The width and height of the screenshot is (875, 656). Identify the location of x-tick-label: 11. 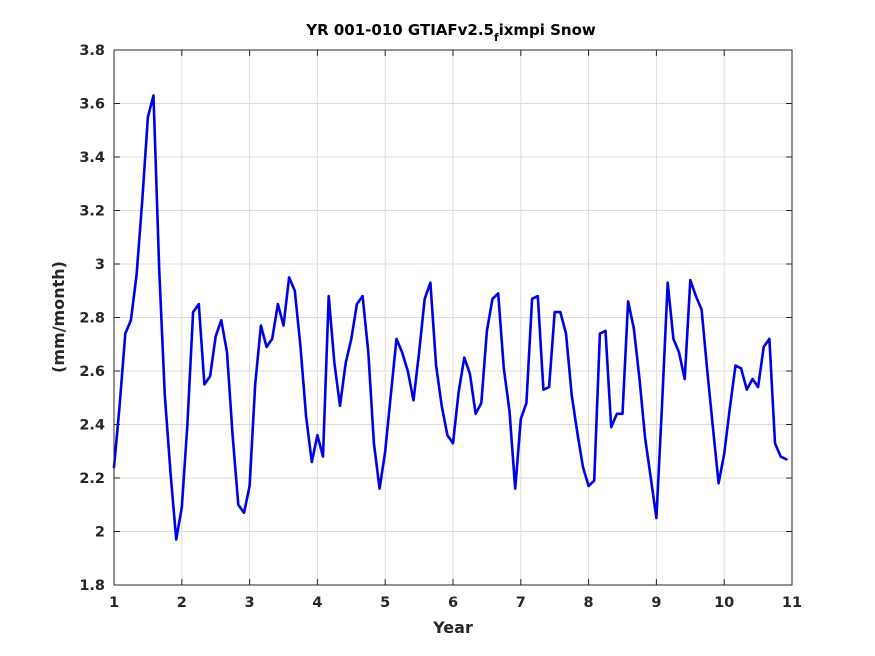
(792, 603).